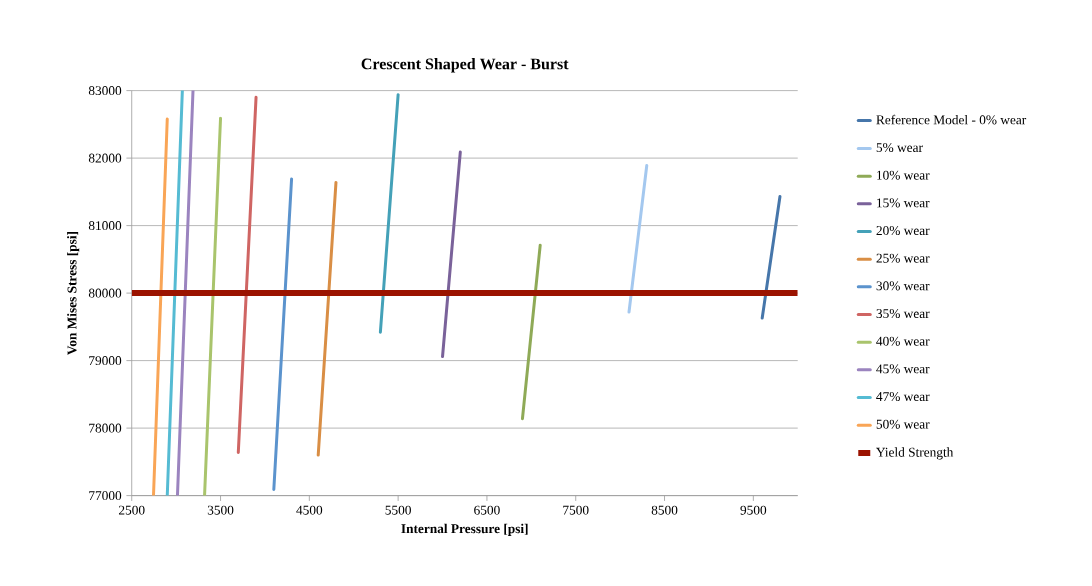 This screenshot has width=1092, height=586. I want to click on x-axis-title: Internal Pressure [psi], so click(464, 529).